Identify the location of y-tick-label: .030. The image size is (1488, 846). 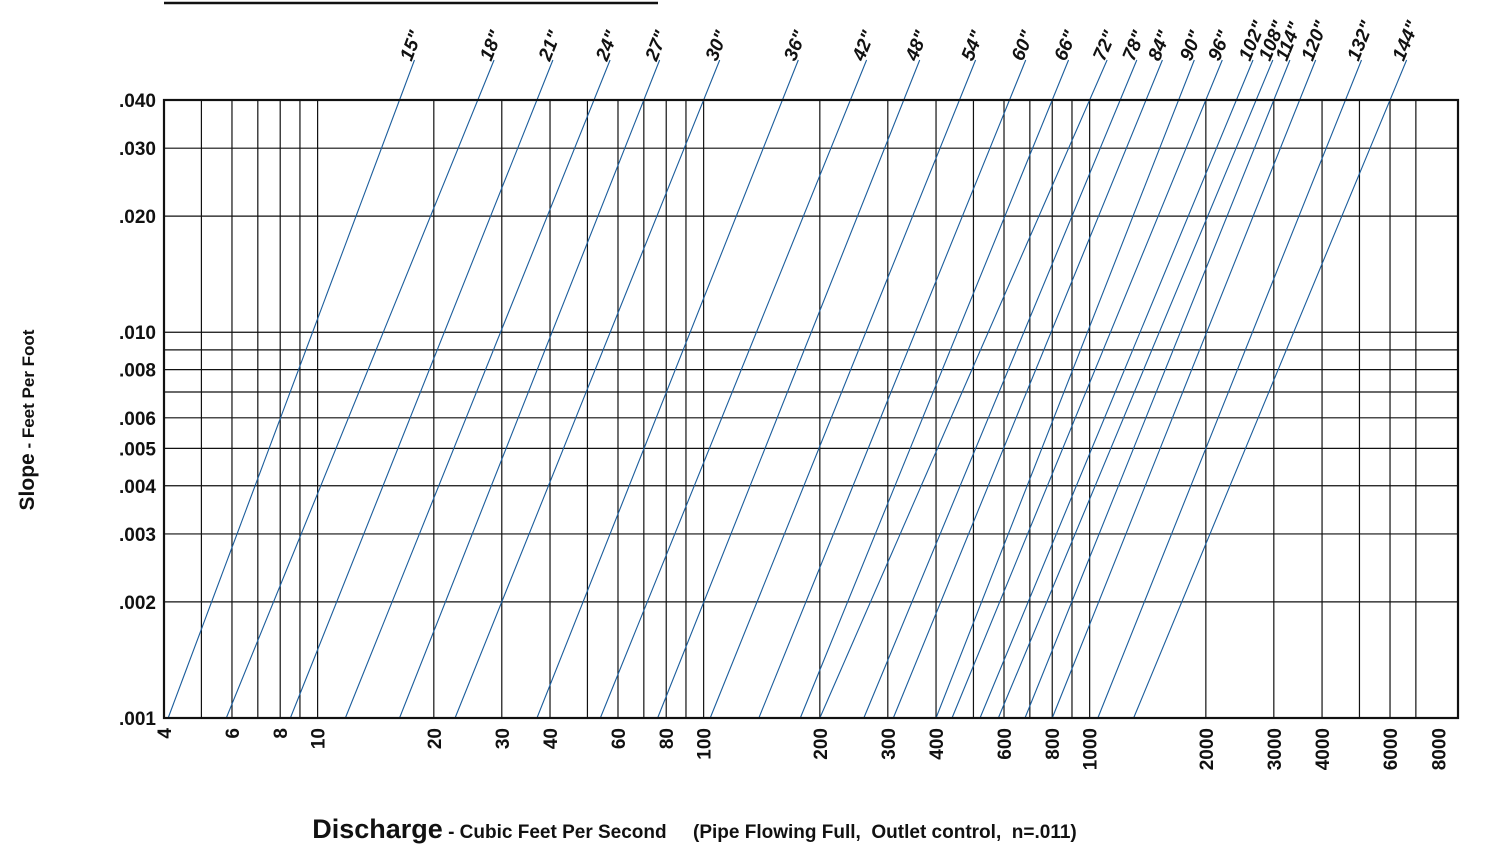
(137, 149).